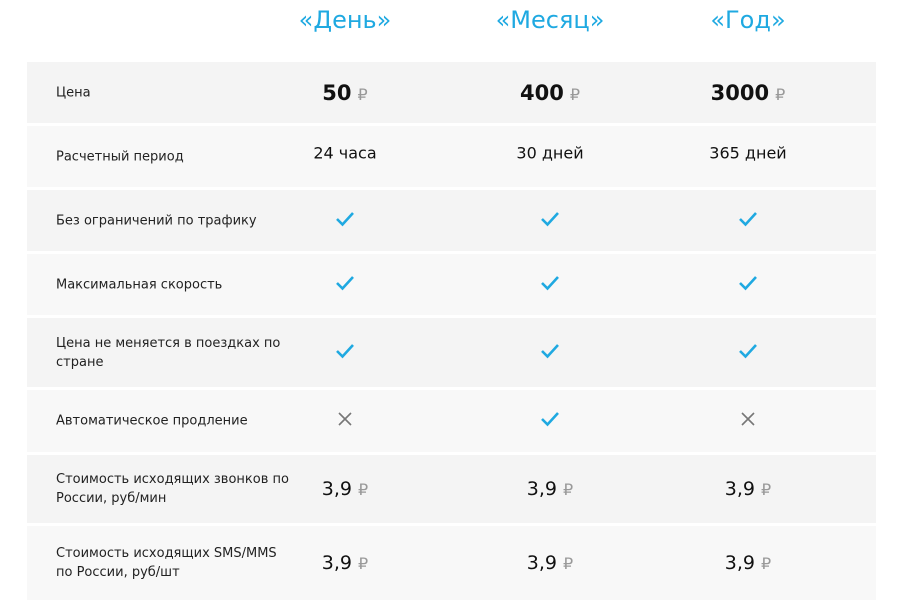  What do you see at coordinates (345, 20) in the screenshot?
I see `plan-header-day: «День»` at bounding box center [345, 20].